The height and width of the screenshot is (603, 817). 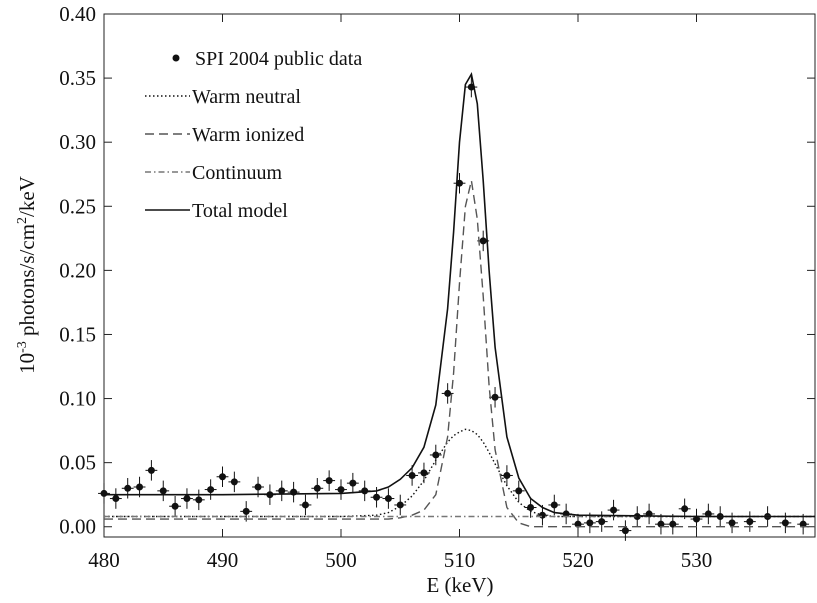 I want to click on y-tick-label: 0.10, so click(x=77, y=399).